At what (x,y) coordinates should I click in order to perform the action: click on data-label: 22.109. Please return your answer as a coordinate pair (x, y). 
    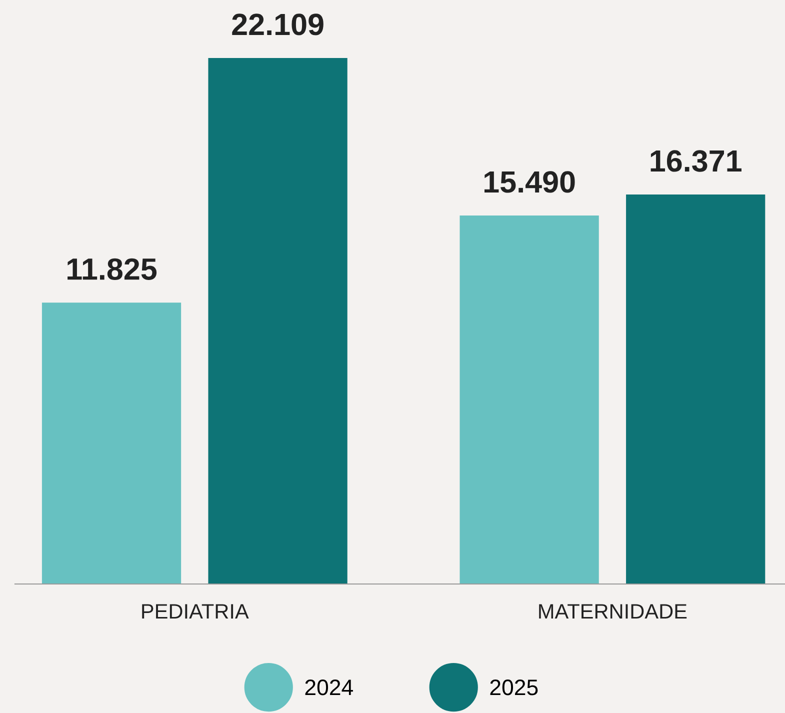
    Looking at the image, I should click on (278, 25).